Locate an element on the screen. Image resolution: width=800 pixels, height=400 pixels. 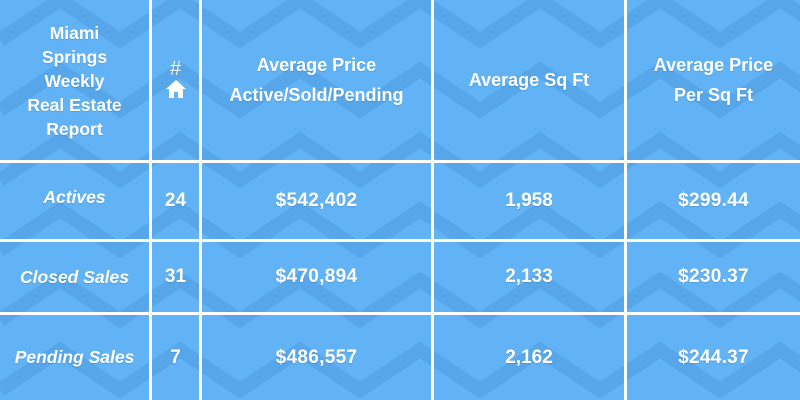
row-label-actives: Actives is located at coordinates (76, 202).